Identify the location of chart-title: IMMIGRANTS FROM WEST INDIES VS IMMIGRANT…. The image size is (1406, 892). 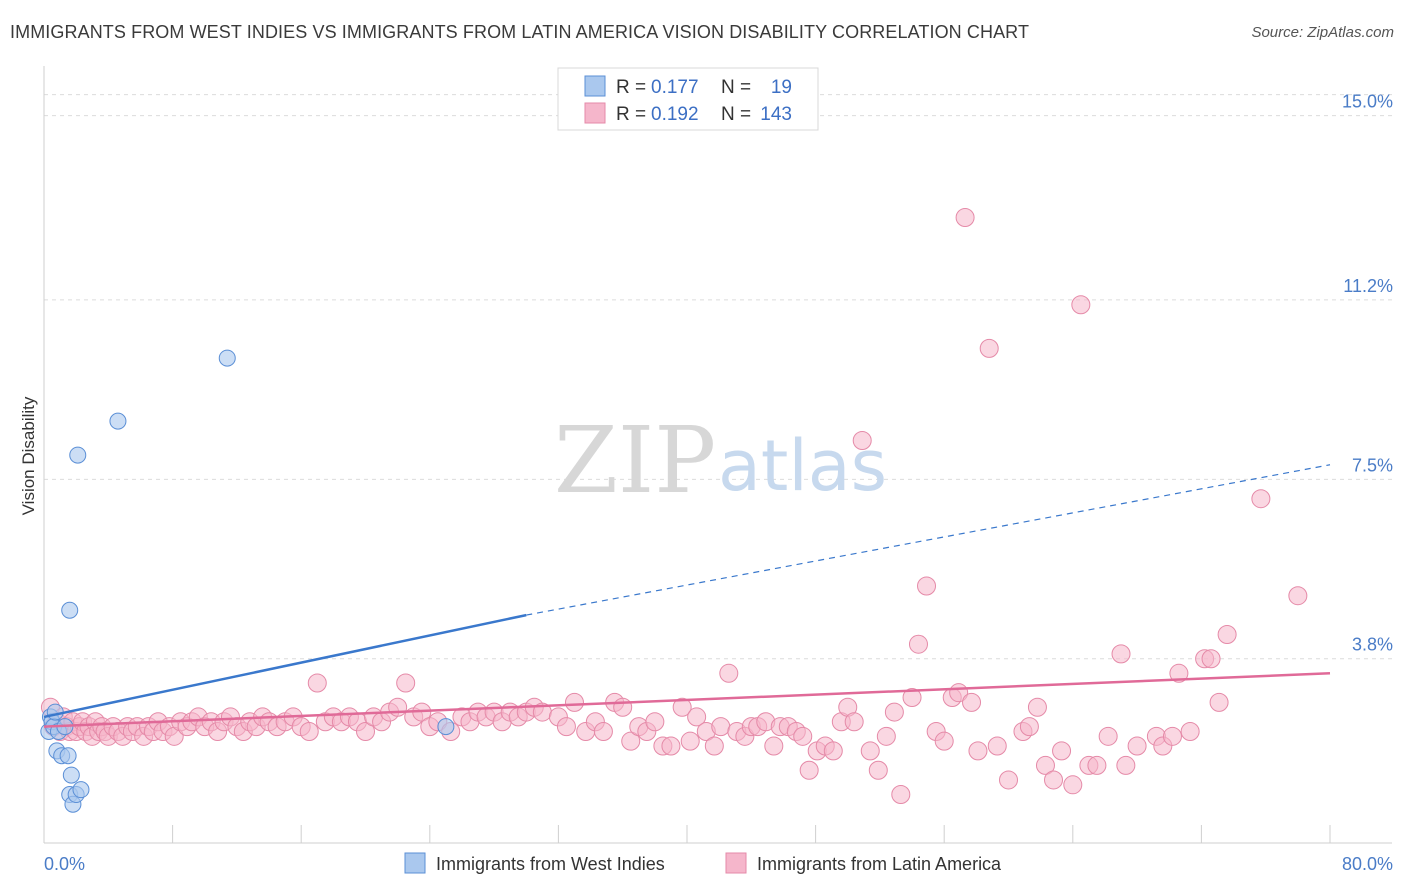
(520, 32).